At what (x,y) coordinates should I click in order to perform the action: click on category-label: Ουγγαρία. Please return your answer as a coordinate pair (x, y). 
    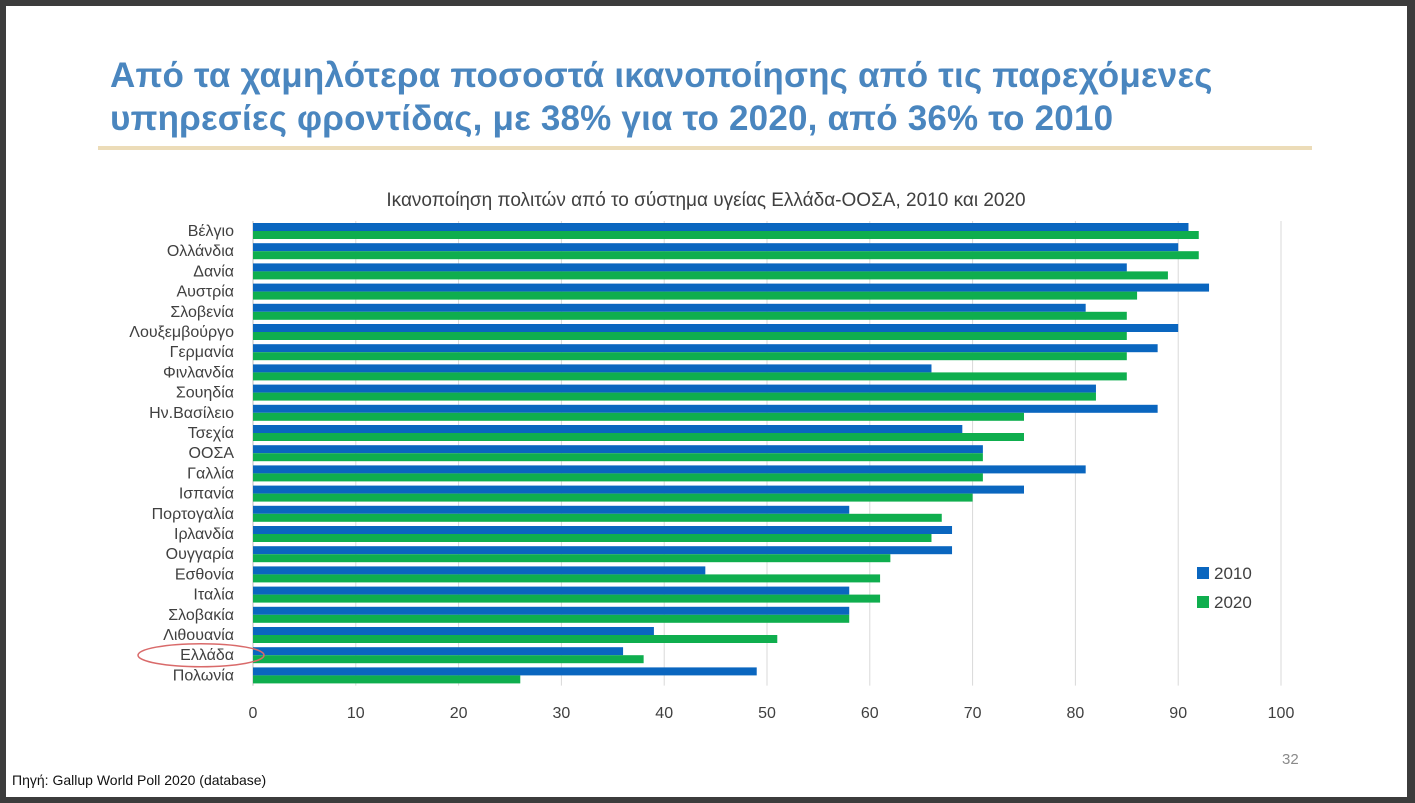
    Looking at the image, I should click on (200, 554).